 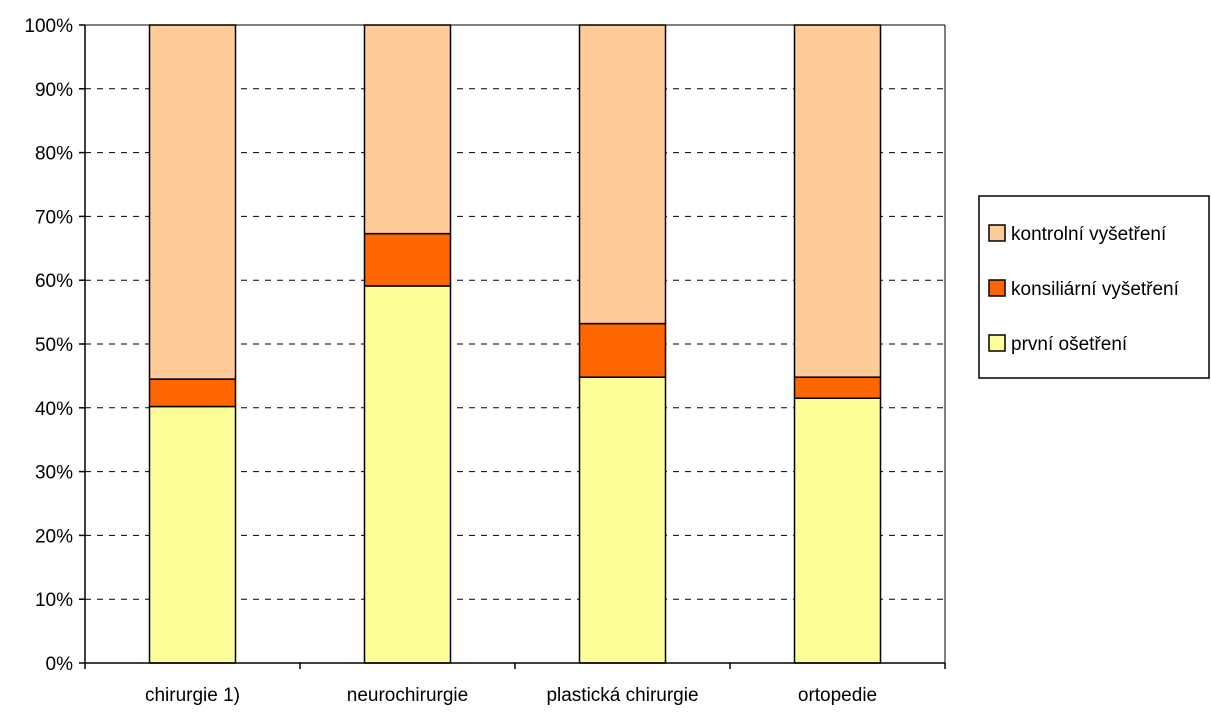 I want to click on y-tick-label: 0%, so click(x=60, y=664).